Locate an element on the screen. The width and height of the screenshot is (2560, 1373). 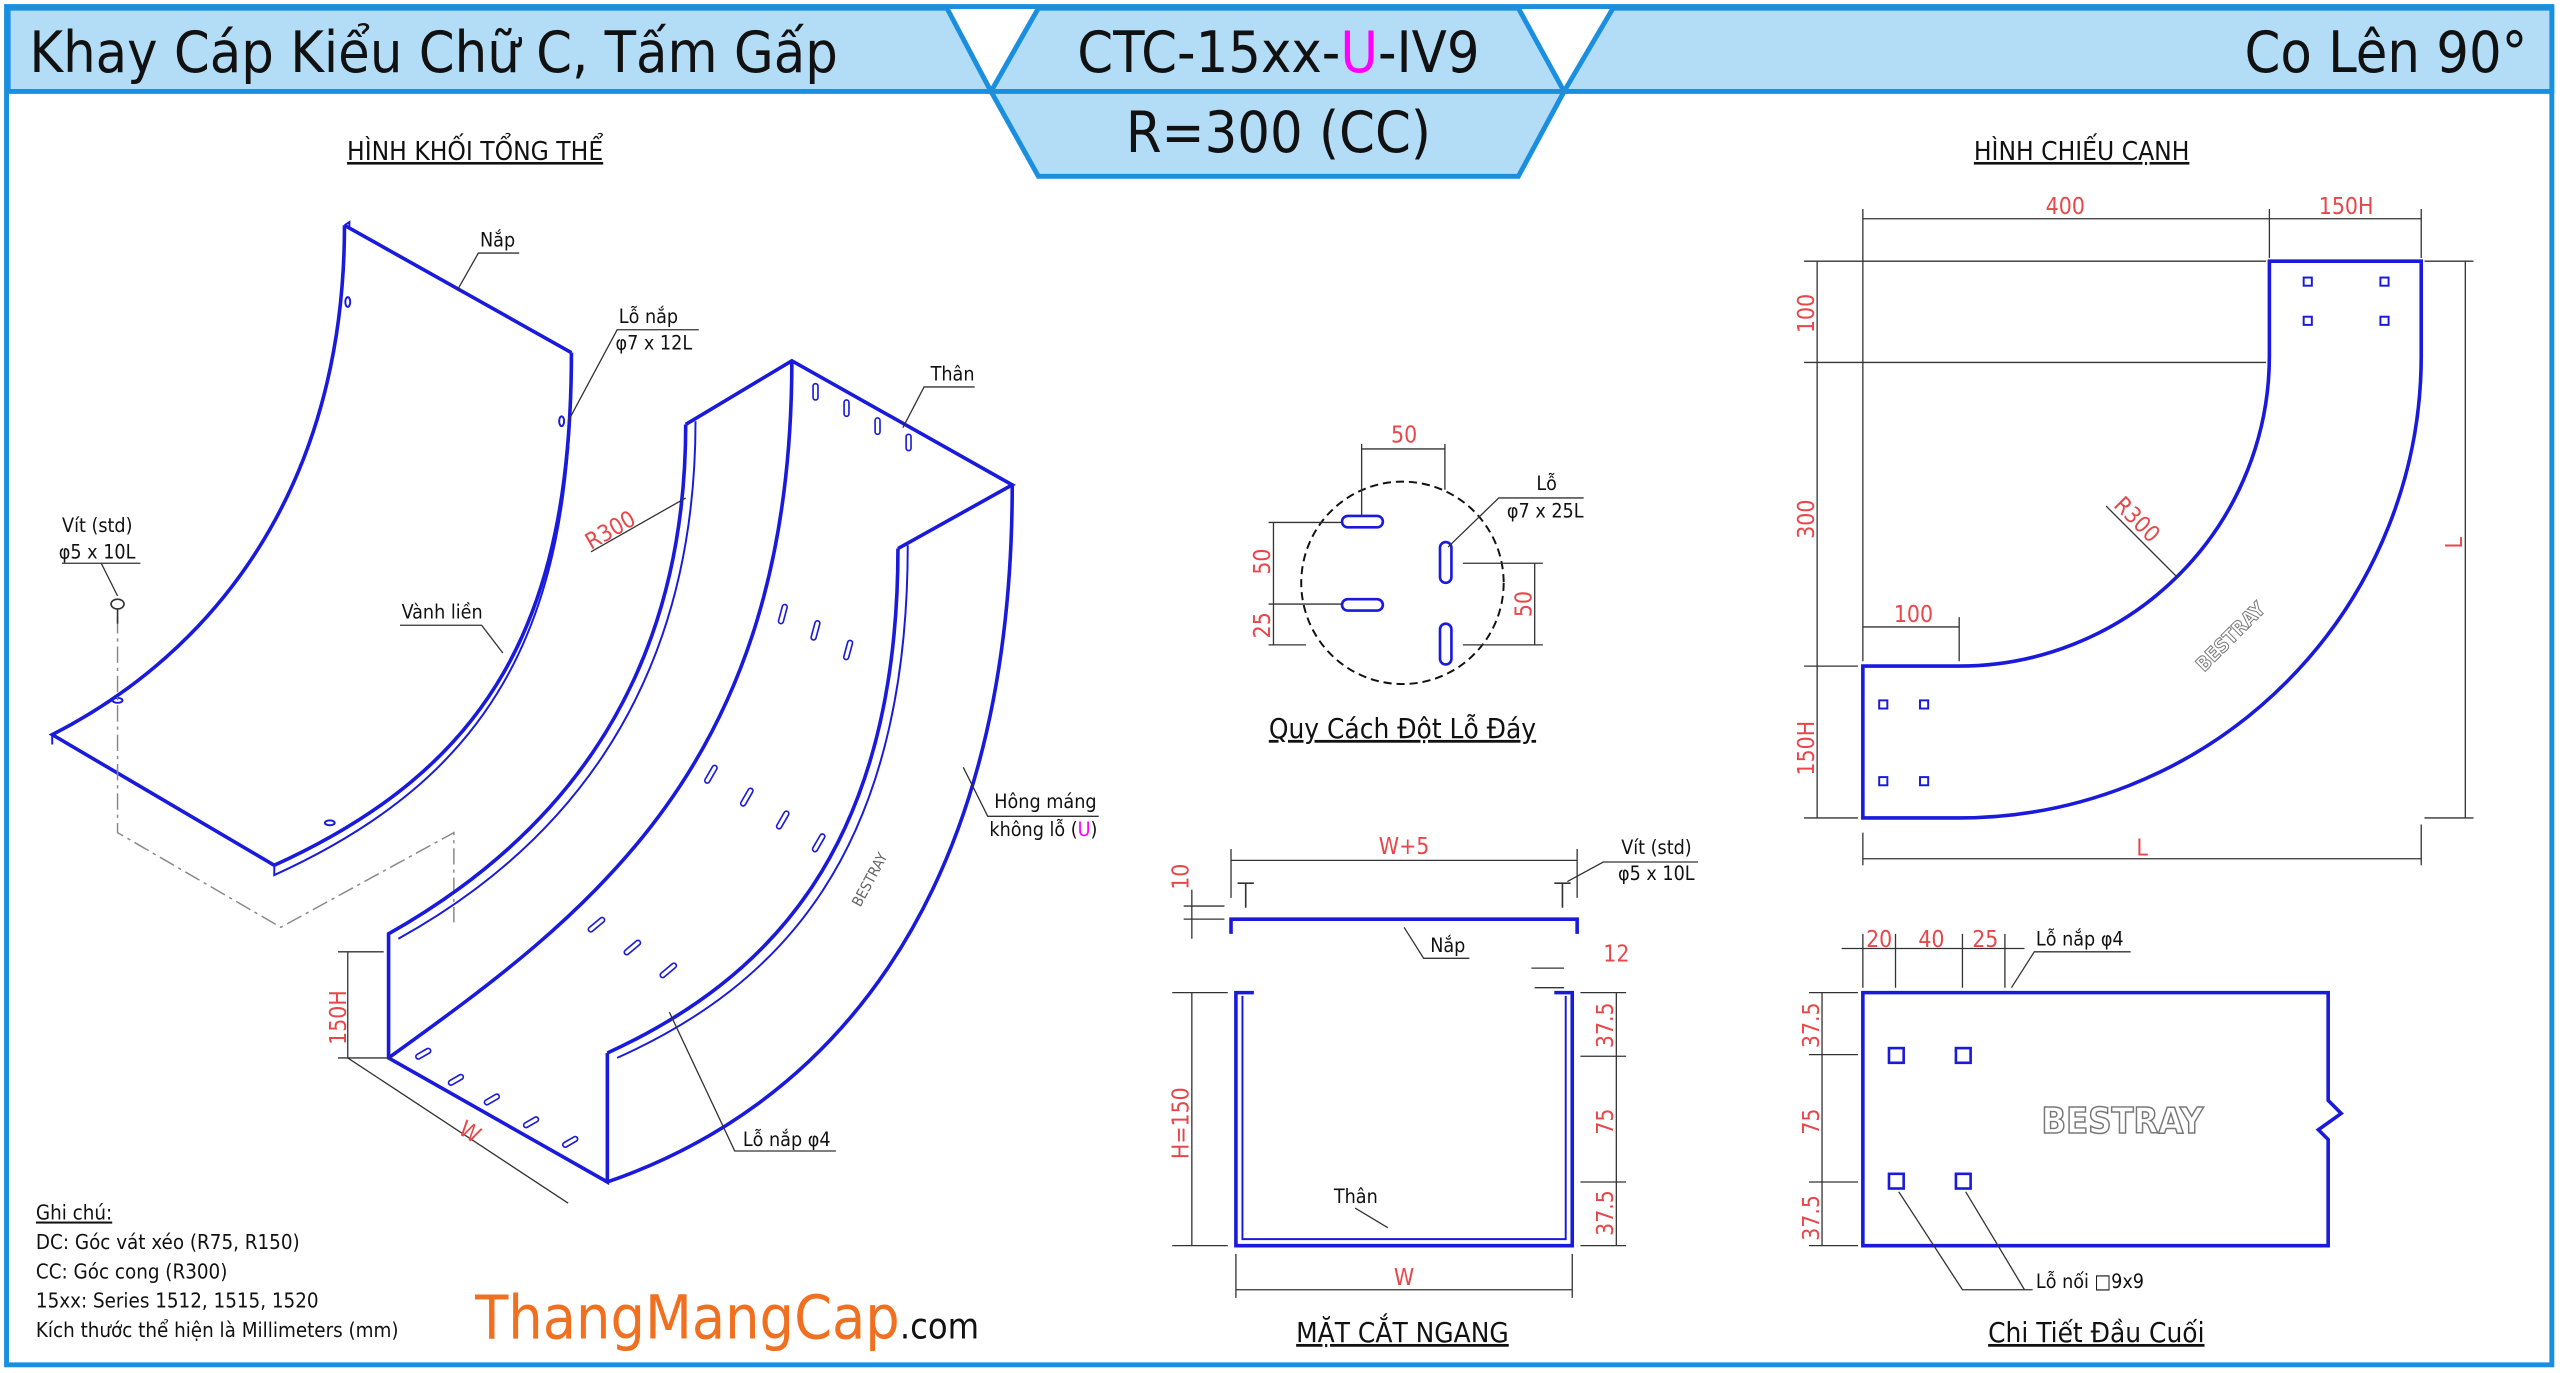
sv-radius: R300 is located at coordinates (2136, 520).